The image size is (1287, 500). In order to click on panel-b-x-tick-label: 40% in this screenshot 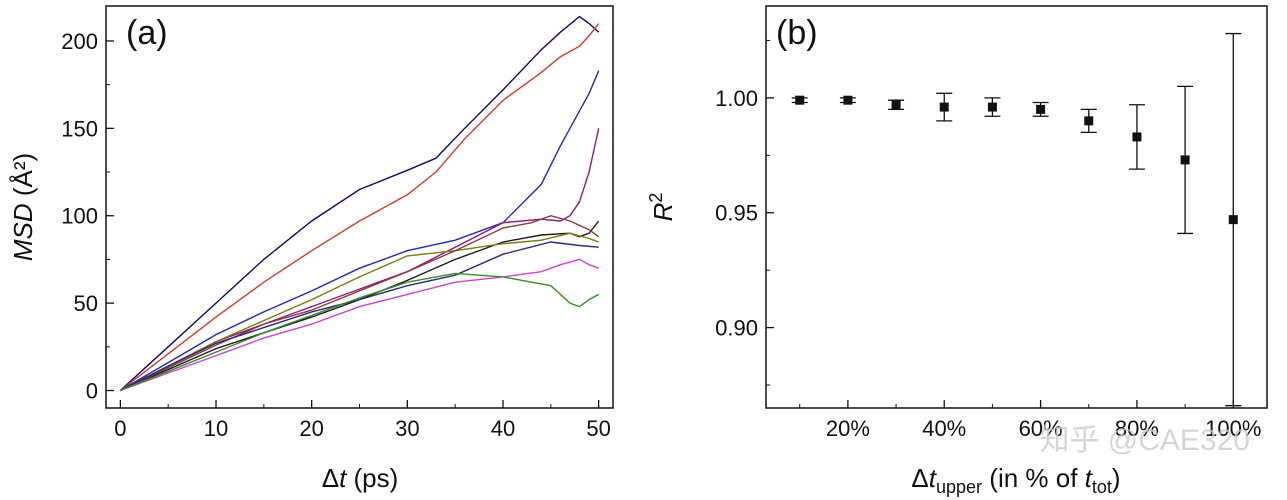, I will do `click(944, 428)`.